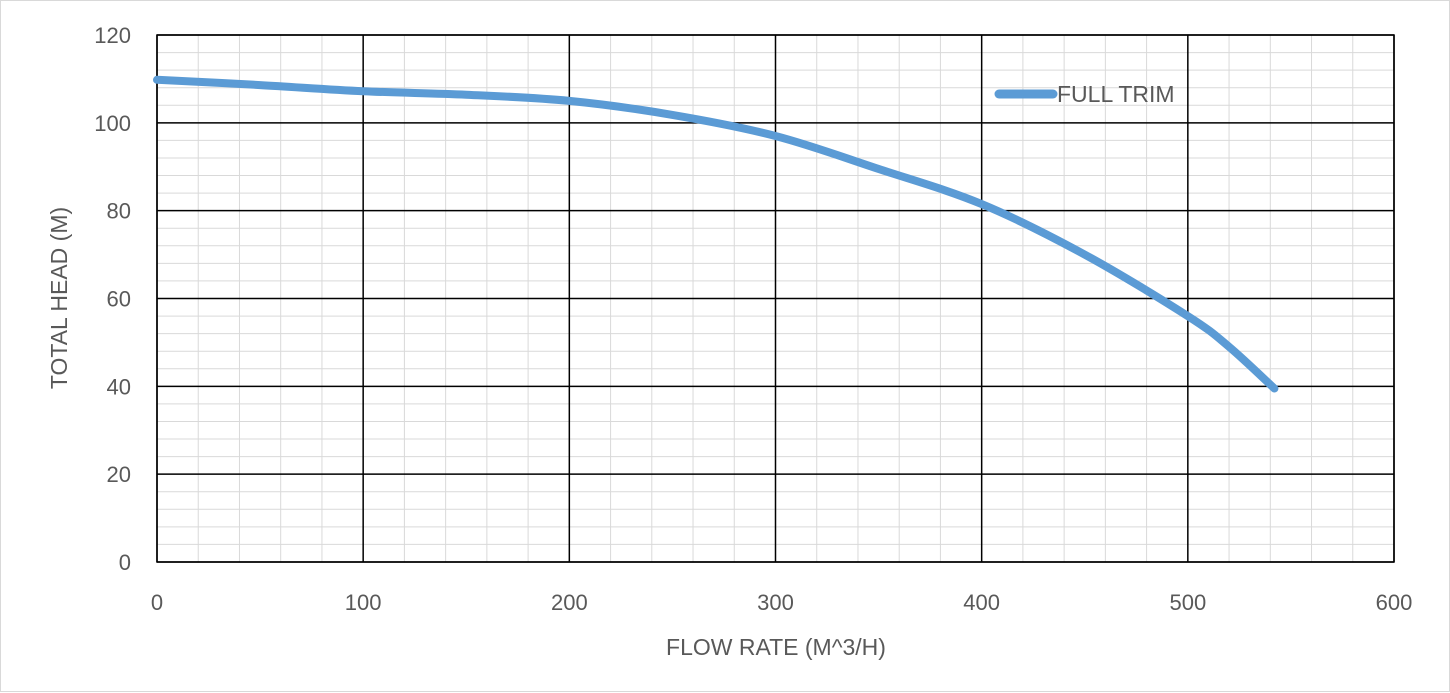 The height and width of the screenshot is (693, 1450). Describe the element at coordinates (112, 123) in the screenshot. I see `y-tick-label-100: 100` at that location.